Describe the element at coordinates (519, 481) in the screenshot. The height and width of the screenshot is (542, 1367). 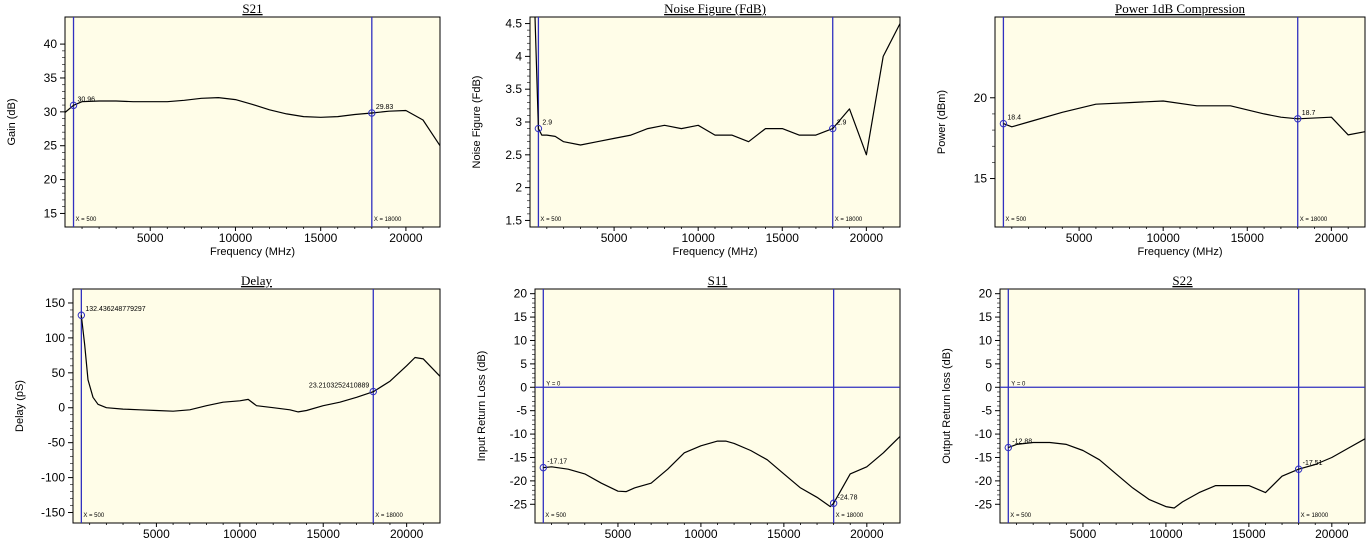
I see `y-tick-label: -20` at that location.